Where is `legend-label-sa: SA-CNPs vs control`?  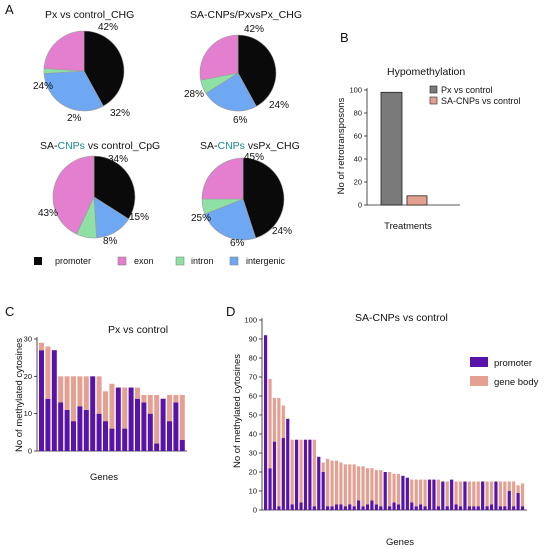 legend-label-sa: SA-CNPs vs control is located at coordinates (481, 101).